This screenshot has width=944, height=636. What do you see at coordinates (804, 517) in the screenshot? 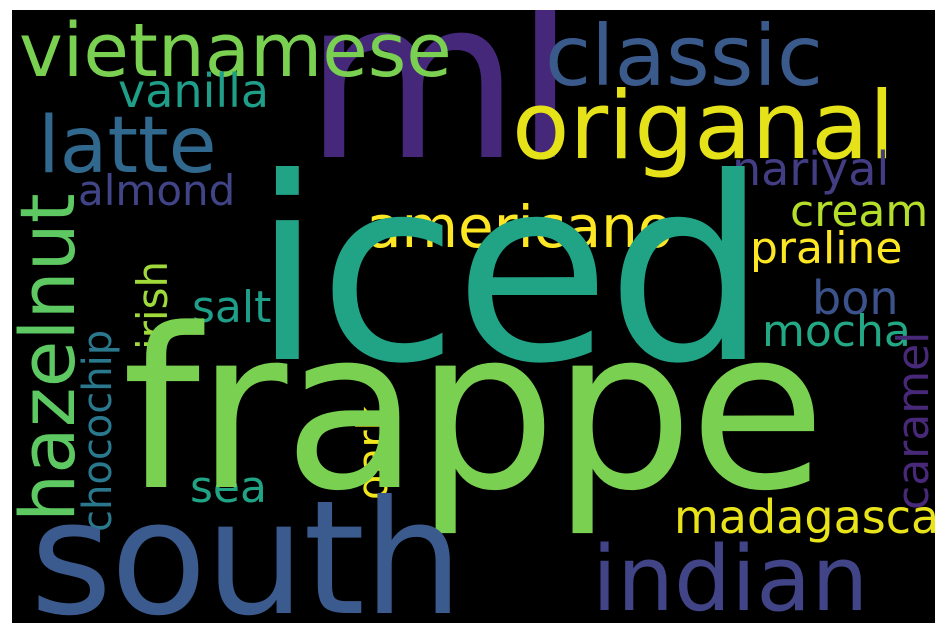
I see `word-madagascar: madagascar` at bounding box center [804, 517].